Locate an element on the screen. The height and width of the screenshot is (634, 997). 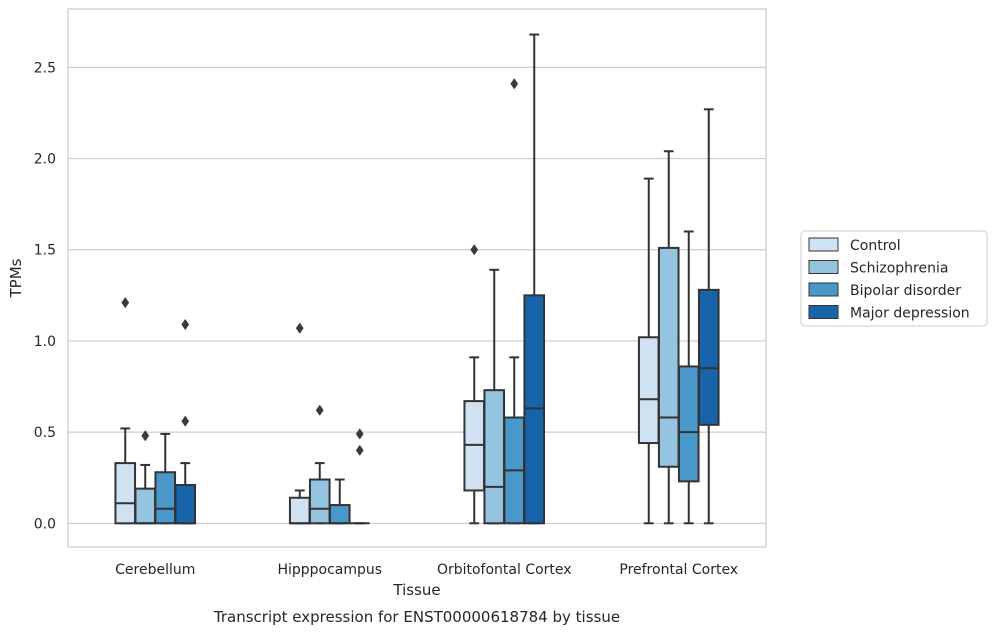
y-tick-label: 0.5 is located at coordinates (45, 433).